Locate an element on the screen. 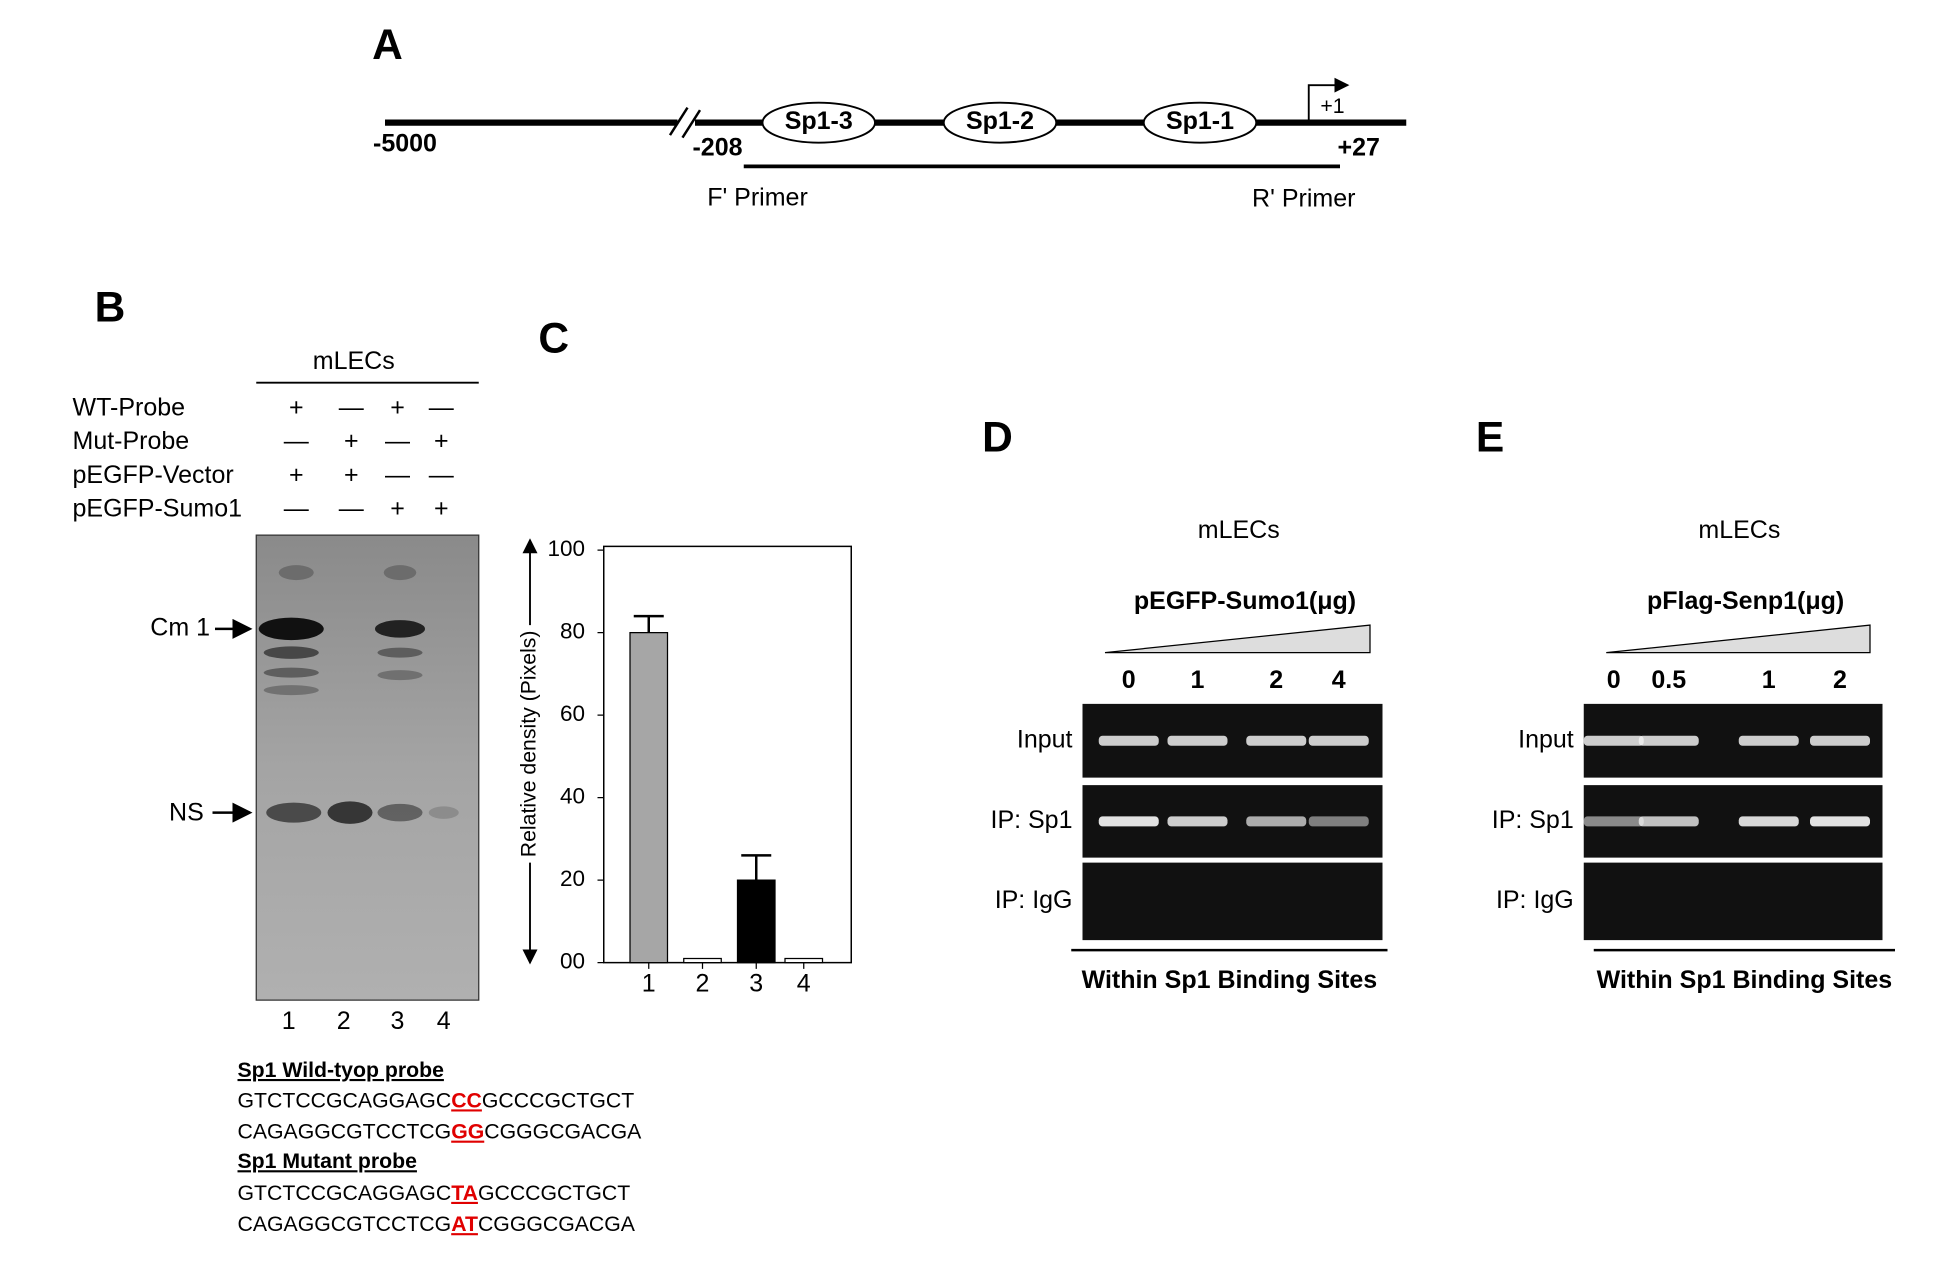  mutation-site: CC is located at coordinates (466, 1100).